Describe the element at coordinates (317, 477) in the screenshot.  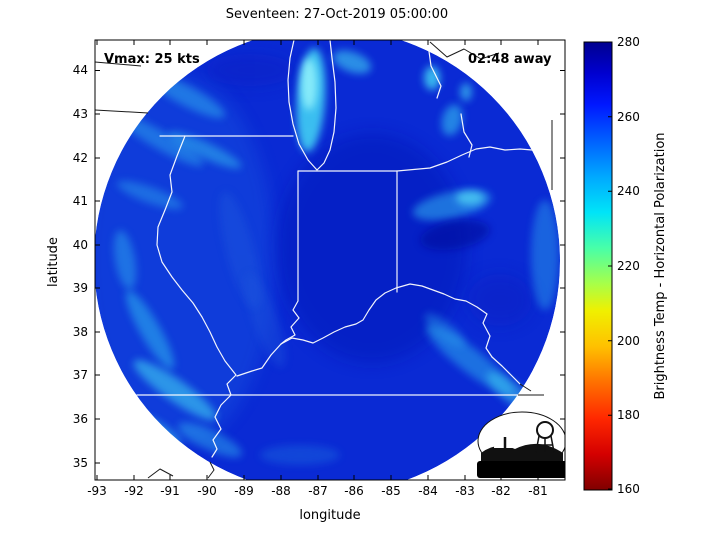
I see `x-tick-marks-bottom` at that location.